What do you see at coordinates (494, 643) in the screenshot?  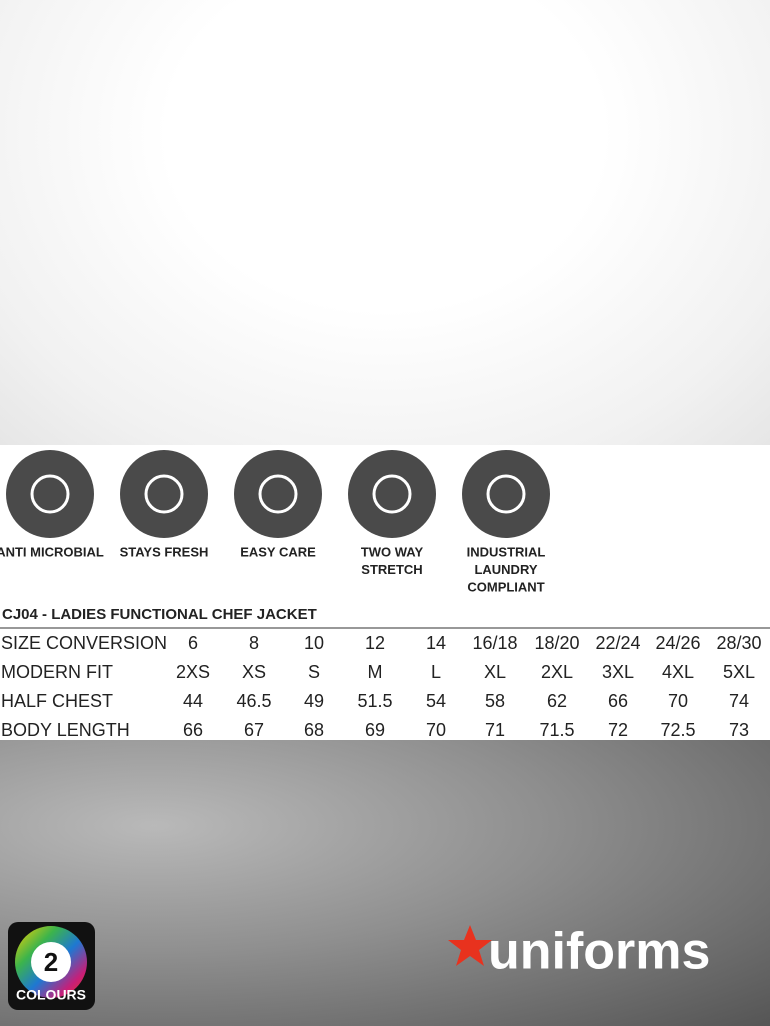 I see `table-cell: 16/18` at bounding box center [494, 643].